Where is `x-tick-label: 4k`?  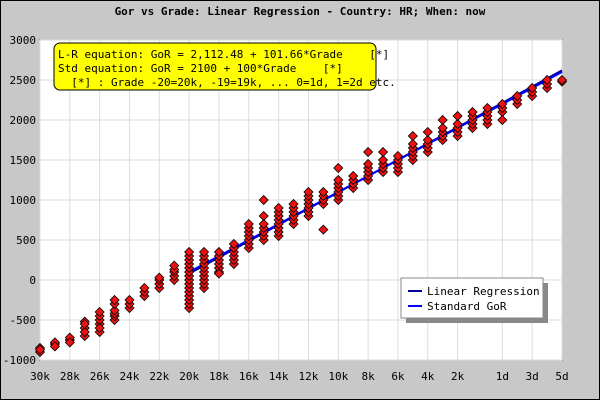
x-tick-label: 4k is located at coordinates (428, 376).